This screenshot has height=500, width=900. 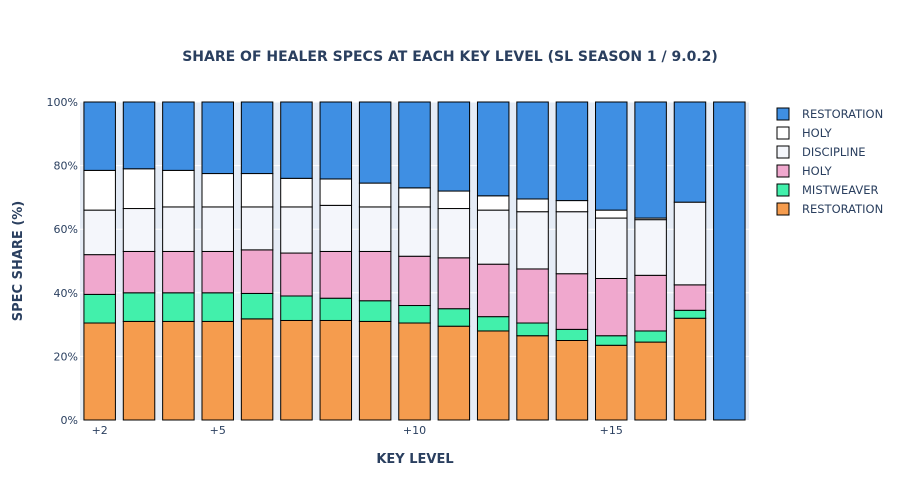 I want to click on legend-item: MISTWEAVER, so click(x=827, y=190).